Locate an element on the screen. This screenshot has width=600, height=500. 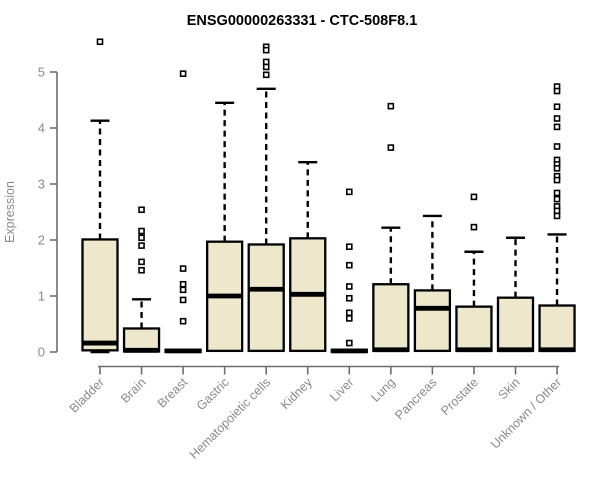
box-unknown-other is located at coordinates (557, 218).